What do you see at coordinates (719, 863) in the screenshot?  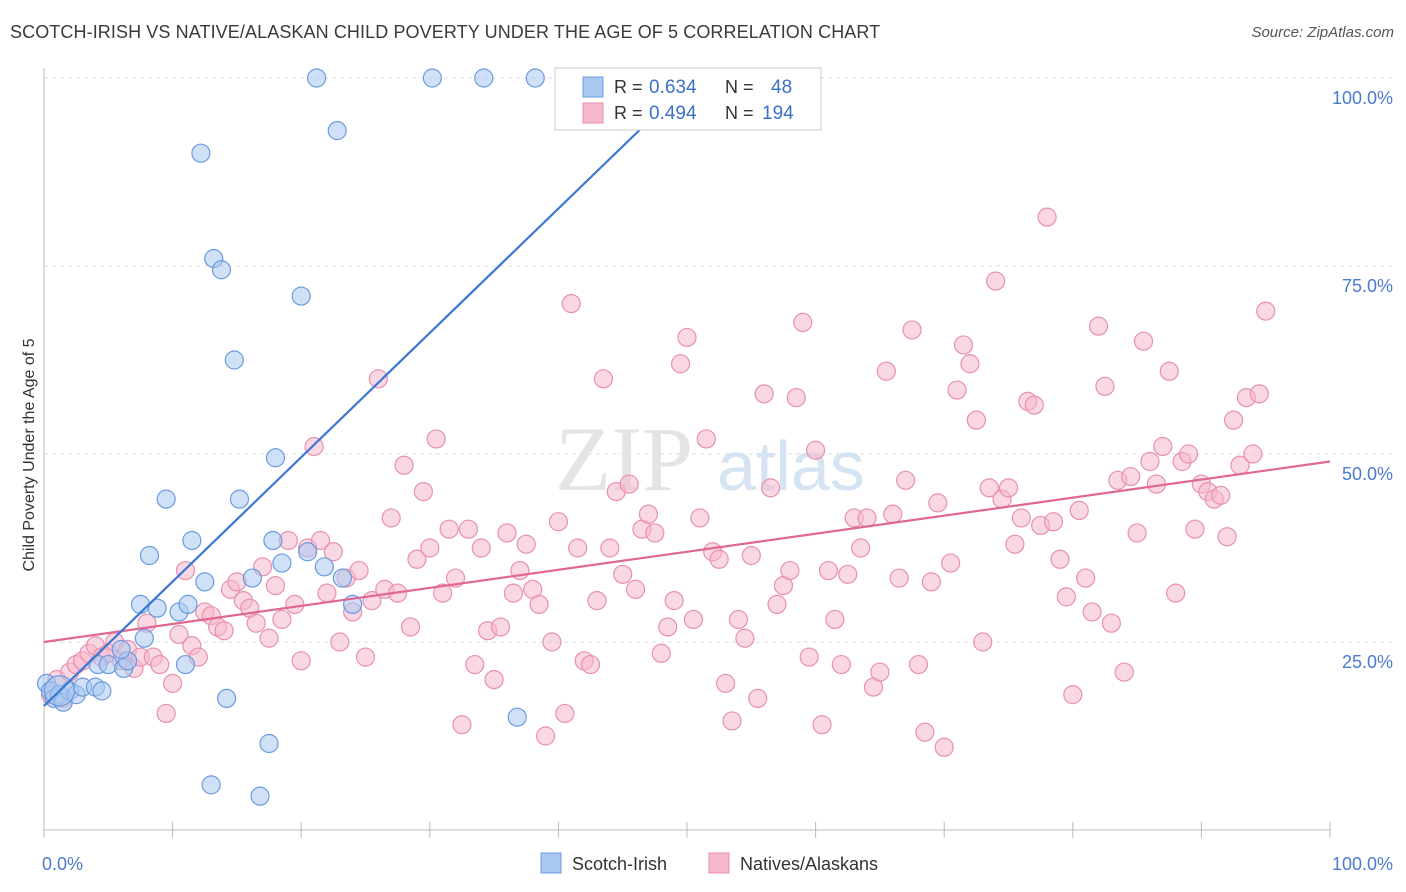 I see `bottom-legend-swatch-natives-alaskans` at bounding box center [719, 863].